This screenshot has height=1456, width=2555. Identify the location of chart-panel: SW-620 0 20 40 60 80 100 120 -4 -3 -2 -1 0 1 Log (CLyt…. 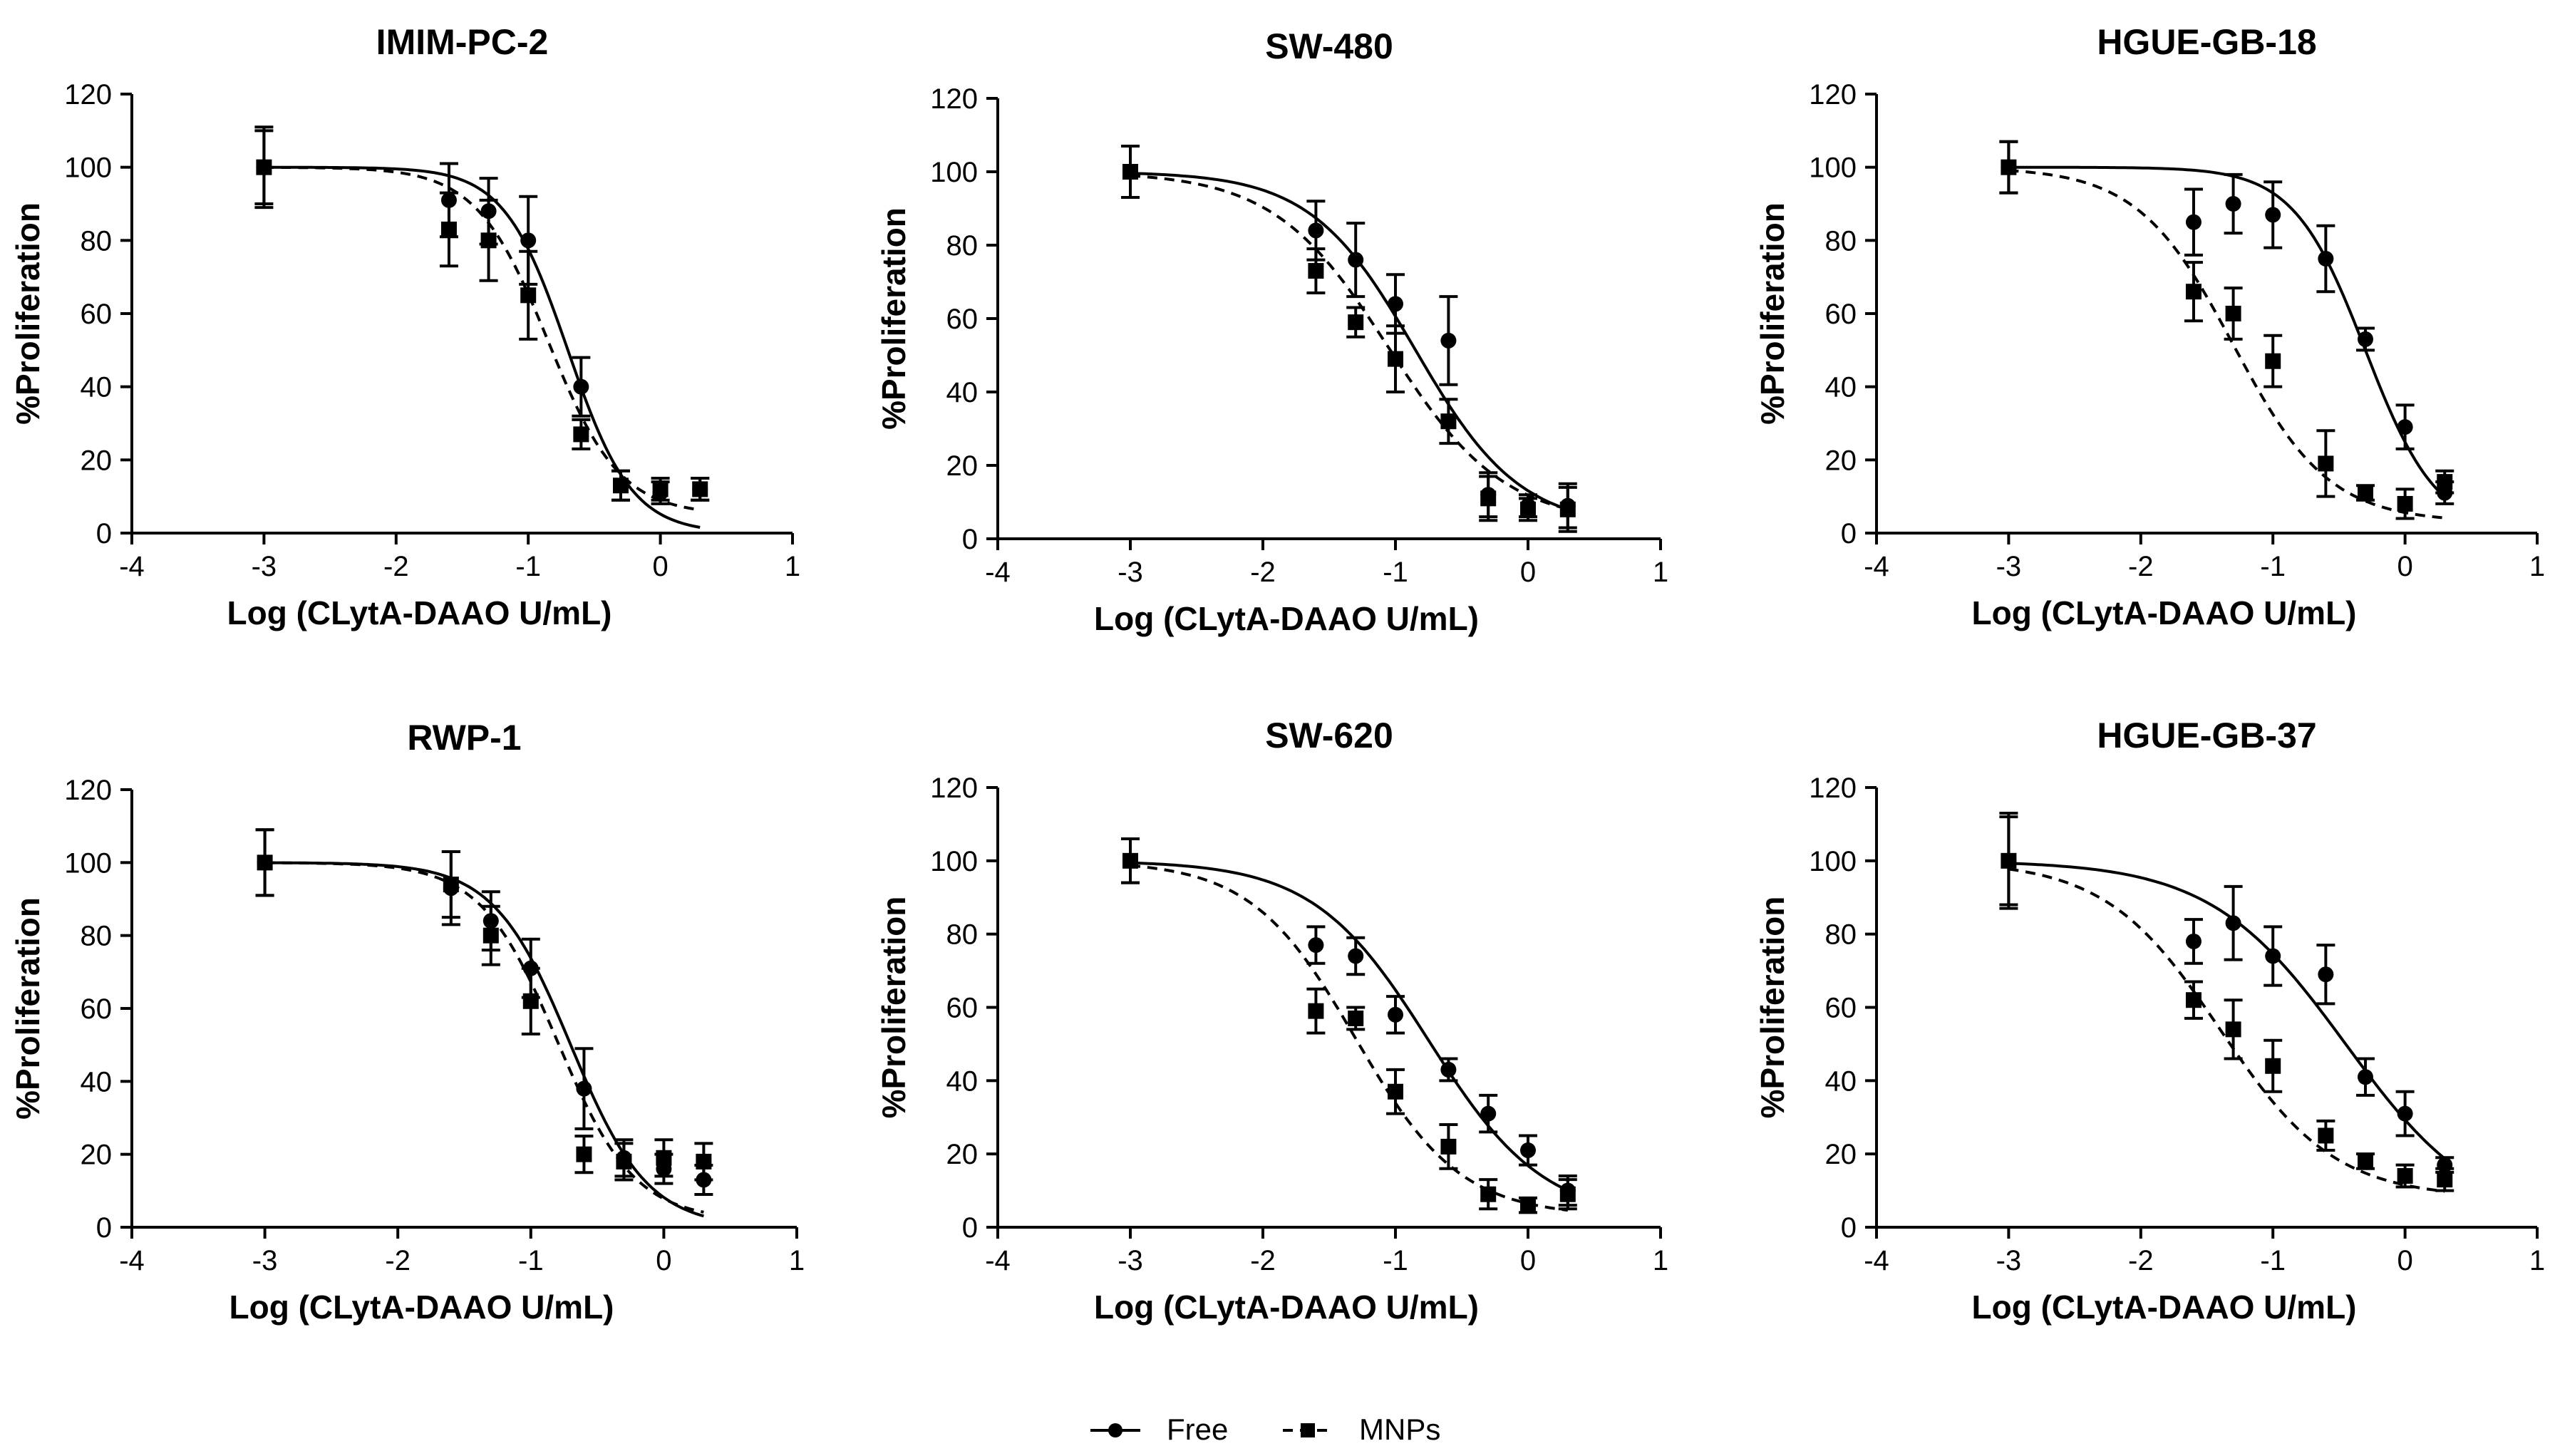
(1272, 1021).